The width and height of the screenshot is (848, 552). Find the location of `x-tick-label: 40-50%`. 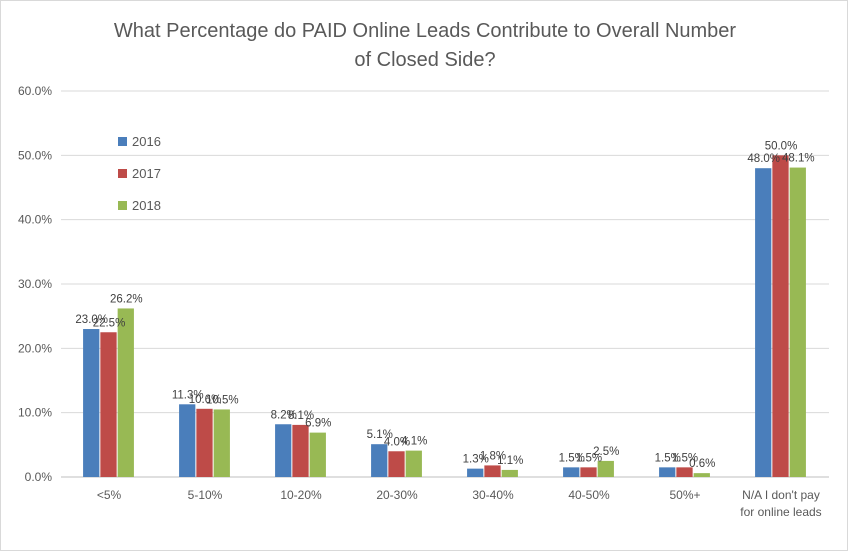

x-tick-label: 40-50% is located at coordinates (589, 495).